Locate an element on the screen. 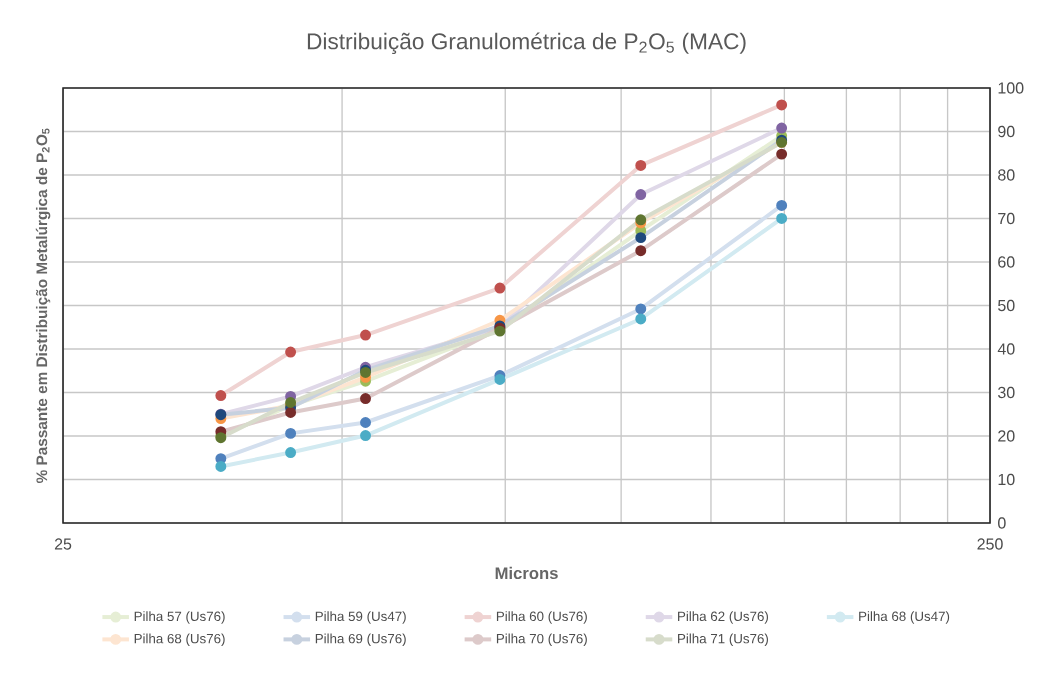 The image size is (1043, 681). y-axis-title: % Passante em Distribuição Metalúrgica de P$_{2}$O$_{5}$ is located at coordinates (43, 306).